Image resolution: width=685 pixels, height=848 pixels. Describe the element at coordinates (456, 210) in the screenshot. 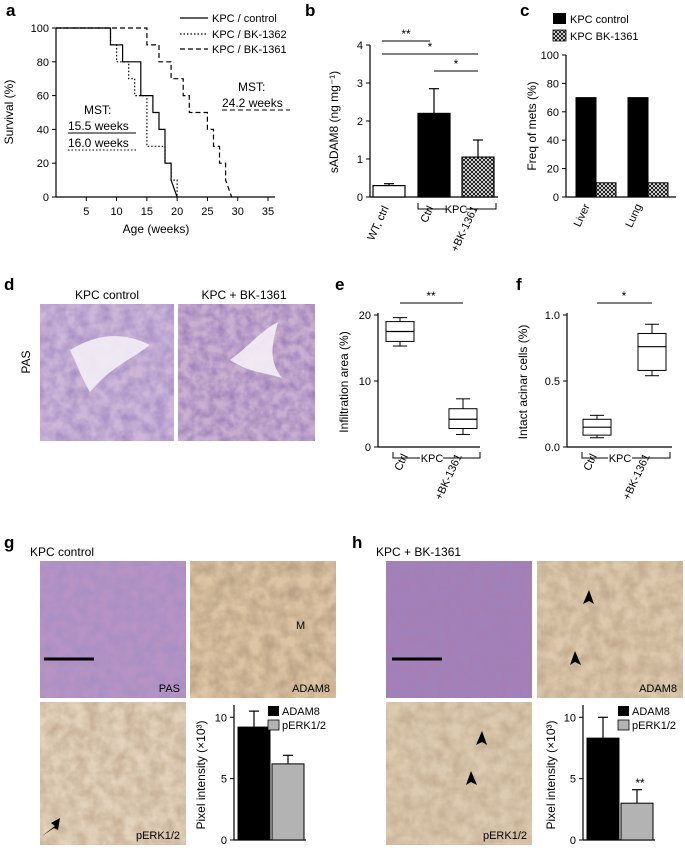

I see `b-group-label: KPC` at that location.